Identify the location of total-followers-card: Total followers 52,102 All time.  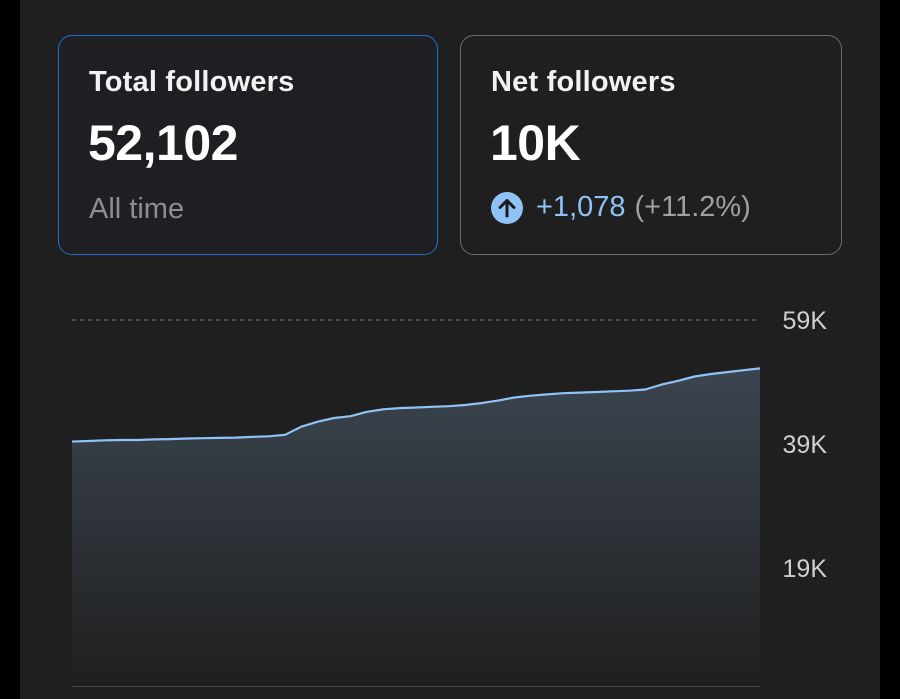
(248, 145).